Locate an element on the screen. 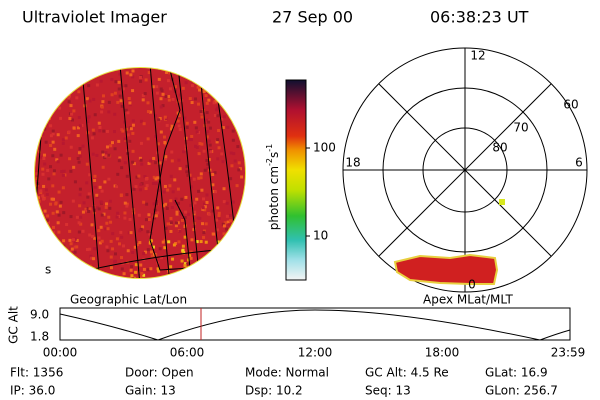  status-field: GLat: 16.9 is located at coordinates (516, 373).